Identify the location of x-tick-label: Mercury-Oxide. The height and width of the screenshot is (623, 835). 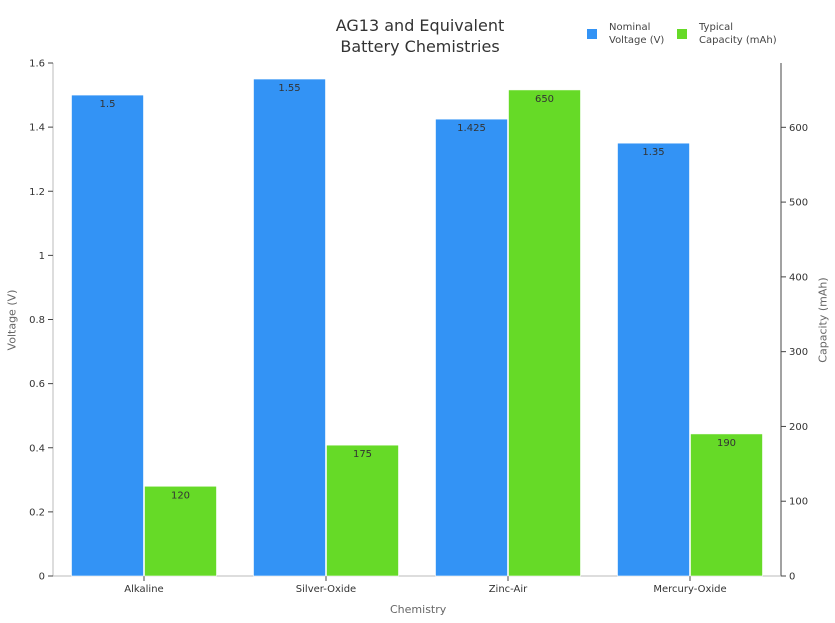
(689, 589).